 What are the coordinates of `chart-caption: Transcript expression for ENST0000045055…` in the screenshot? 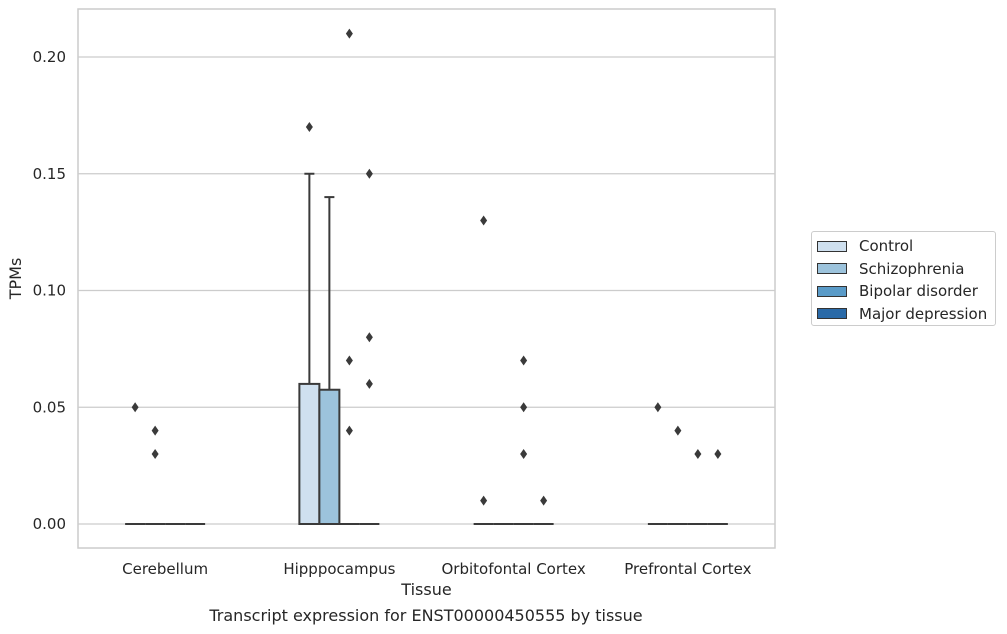 It's located at (426, 615).